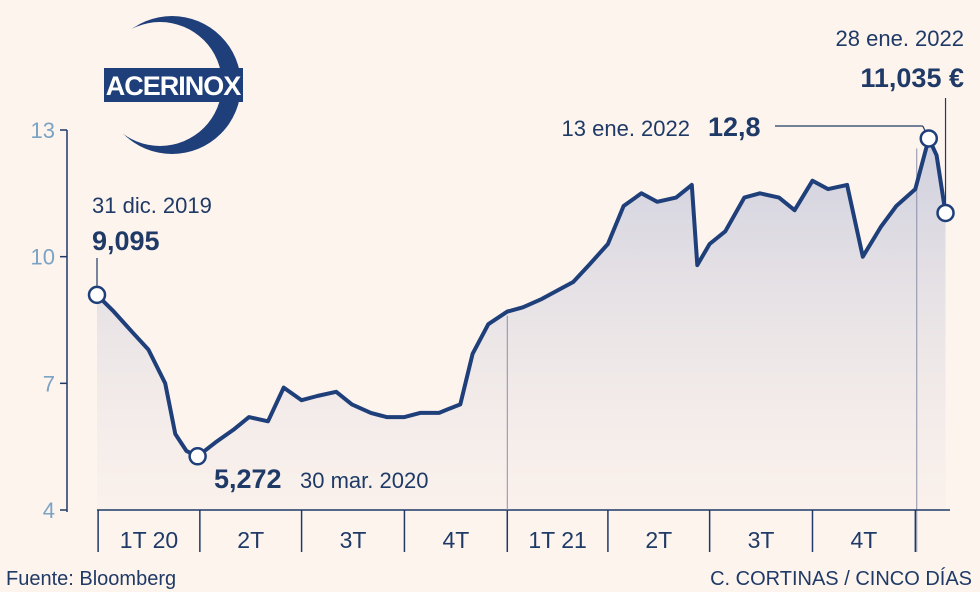  What do you see at coordinates (626, 128) in the screenshot?
I see `annotation-peak-date: 13 ene. 2022` at bounding box center [626, 128].